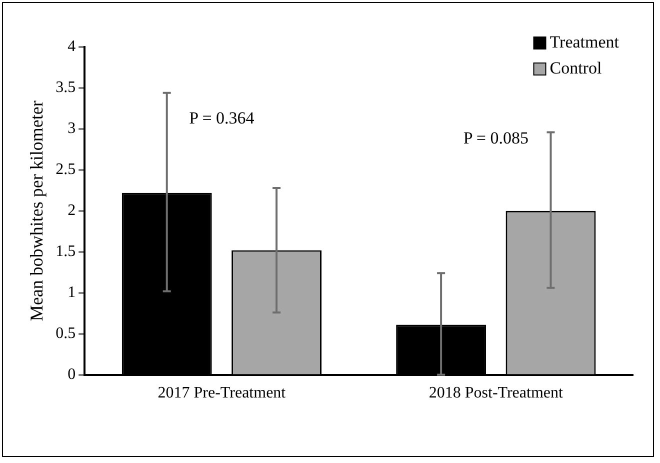 This screenshot has height=463, width=660. Describe the element at coordinates (72, 211) in the screenshot. I see `y-tick-label: 2` at that location.